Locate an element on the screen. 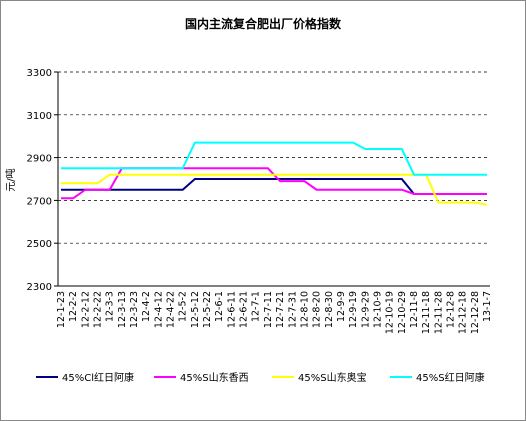  x-tick-label: 12-4-22 is located at coordinates (171, 309).